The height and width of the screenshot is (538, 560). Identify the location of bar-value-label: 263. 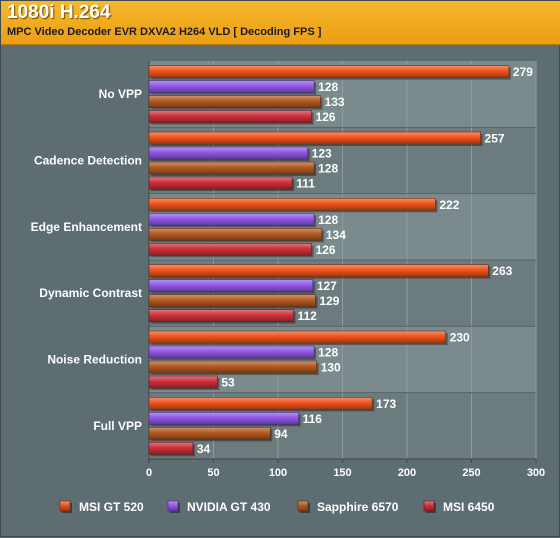
(502, 271).